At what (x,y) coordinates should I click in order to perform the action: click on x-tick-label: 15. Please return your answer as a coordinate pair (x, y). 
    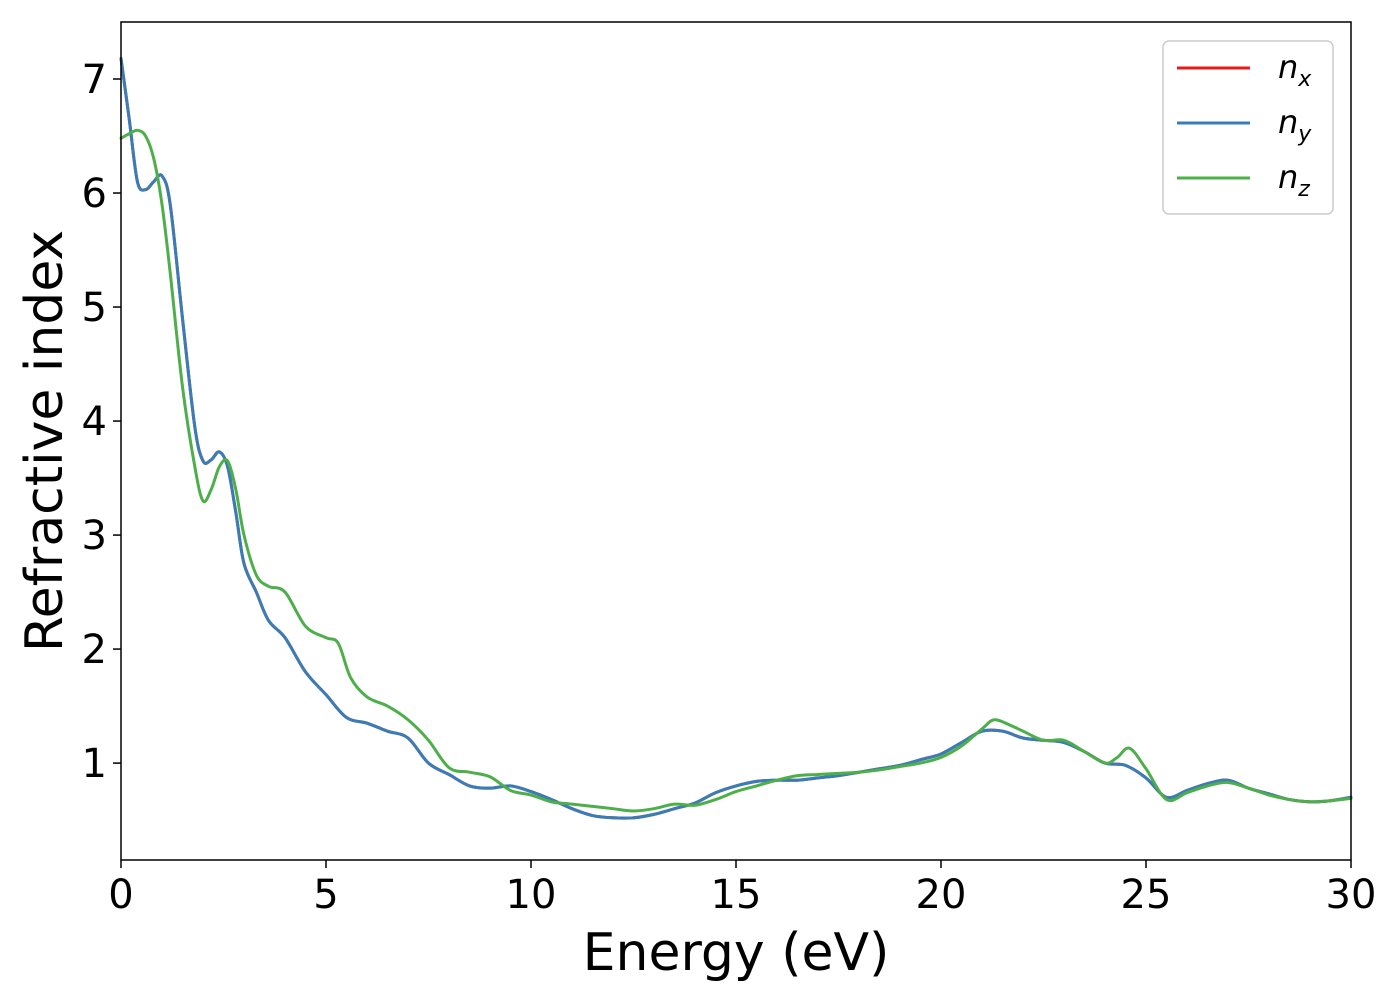
    Looking at the image, I should click on (736, 895).